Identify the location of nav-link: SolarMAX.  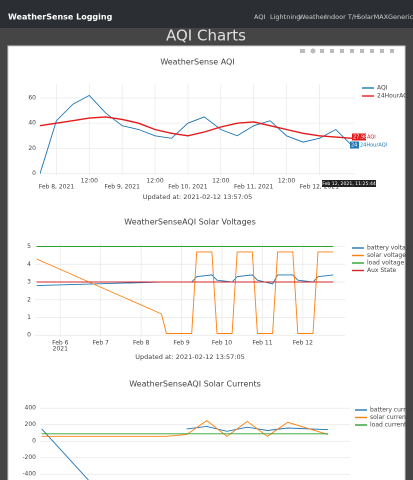
(373, 17).